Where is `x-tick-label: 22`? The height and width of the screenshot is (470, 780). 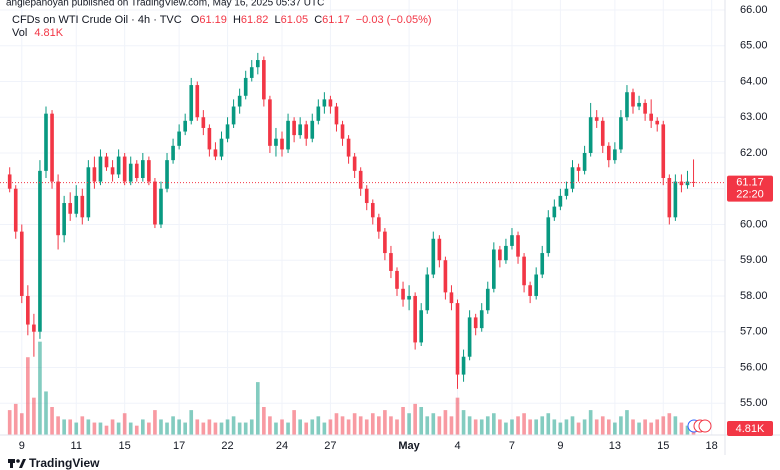 x-tick-label: 22 is located at coordinates (227, 446).